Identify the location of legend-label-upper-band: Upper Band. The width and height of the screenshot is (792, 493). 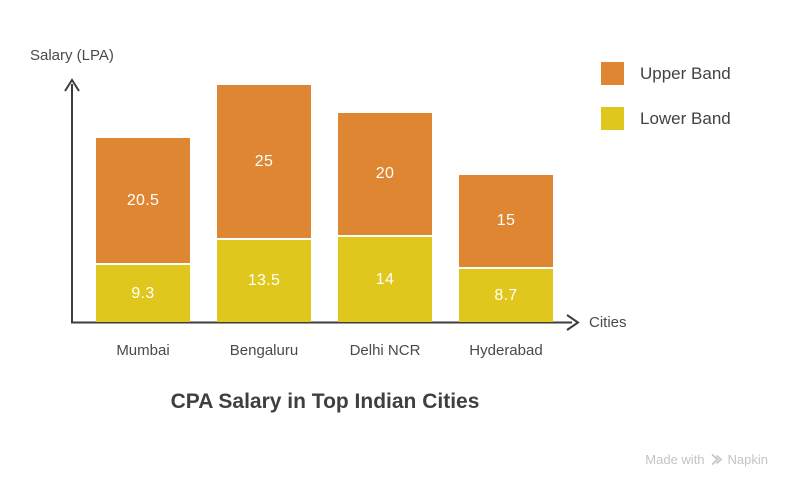
(685, 73).